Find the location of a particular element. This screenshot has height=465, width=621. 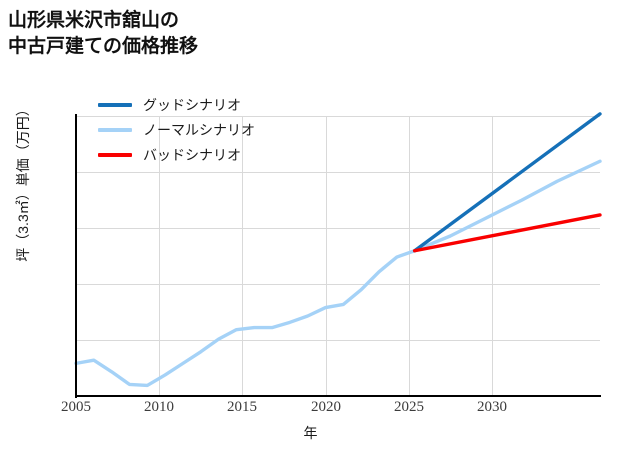

y-axis-title: 坪（3.3㎡）単価（万円） is located at coordinates (23, 182).